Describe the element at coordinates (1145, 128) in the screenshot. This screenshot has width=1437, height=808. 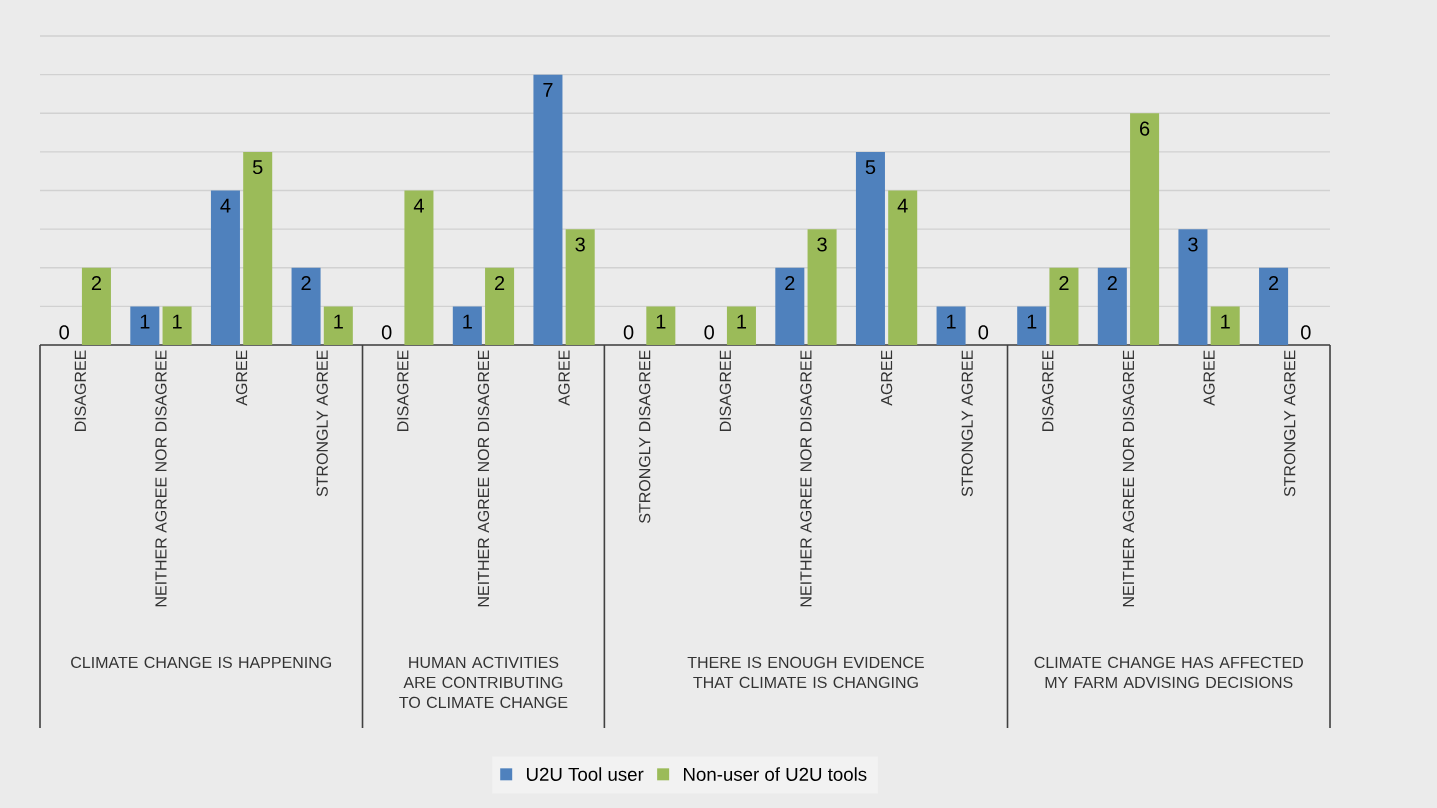
I see `data-label: 6` at that location.